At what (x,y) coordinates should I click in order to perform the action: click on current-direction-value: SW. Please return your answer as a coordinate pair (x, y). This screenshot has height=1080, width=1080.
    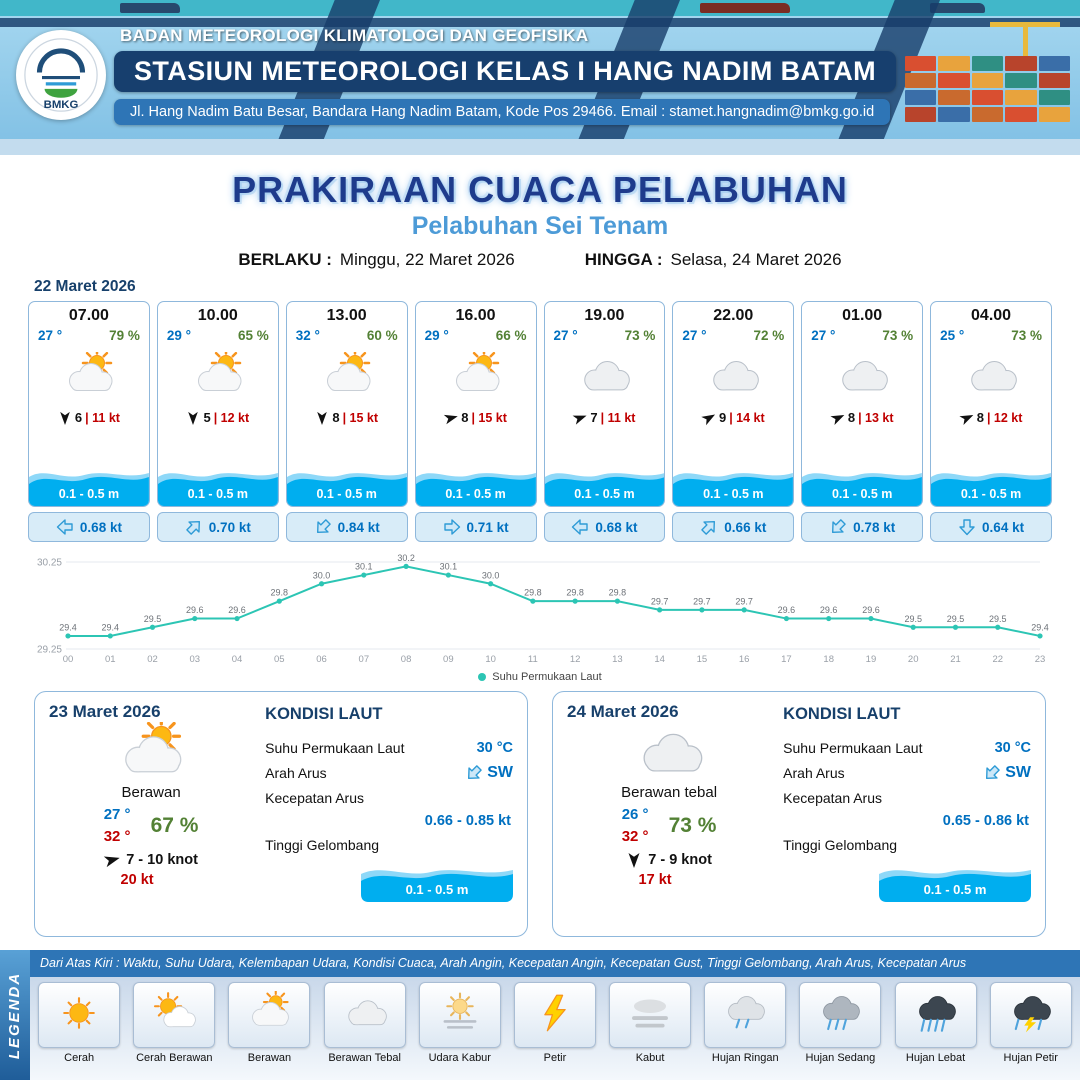
    Looking at the image, I should click on (1018, 772).